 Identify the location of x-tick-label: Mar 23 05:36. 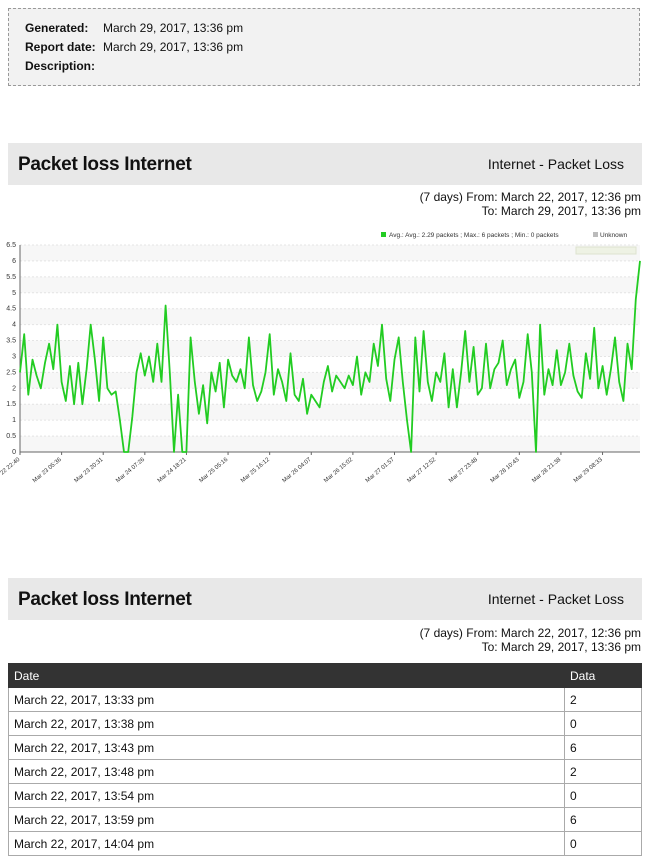
(47, 471).